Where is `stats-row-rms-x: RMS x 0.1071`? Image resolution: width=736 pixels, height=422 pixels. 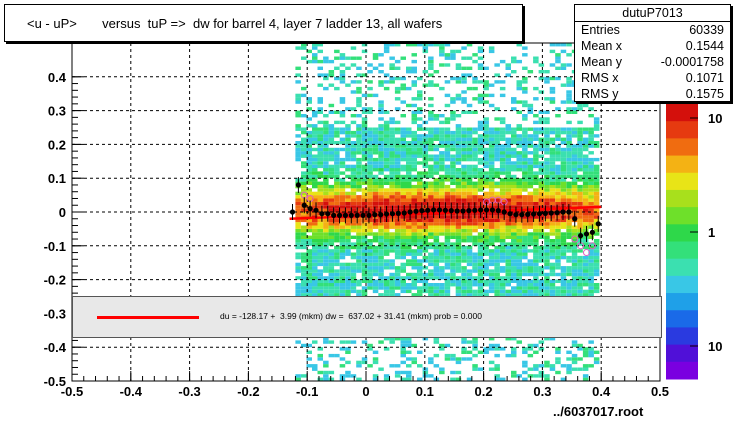
stats-row-rms-x: RMS x 0.1071 is located at coordinates (652, 78).